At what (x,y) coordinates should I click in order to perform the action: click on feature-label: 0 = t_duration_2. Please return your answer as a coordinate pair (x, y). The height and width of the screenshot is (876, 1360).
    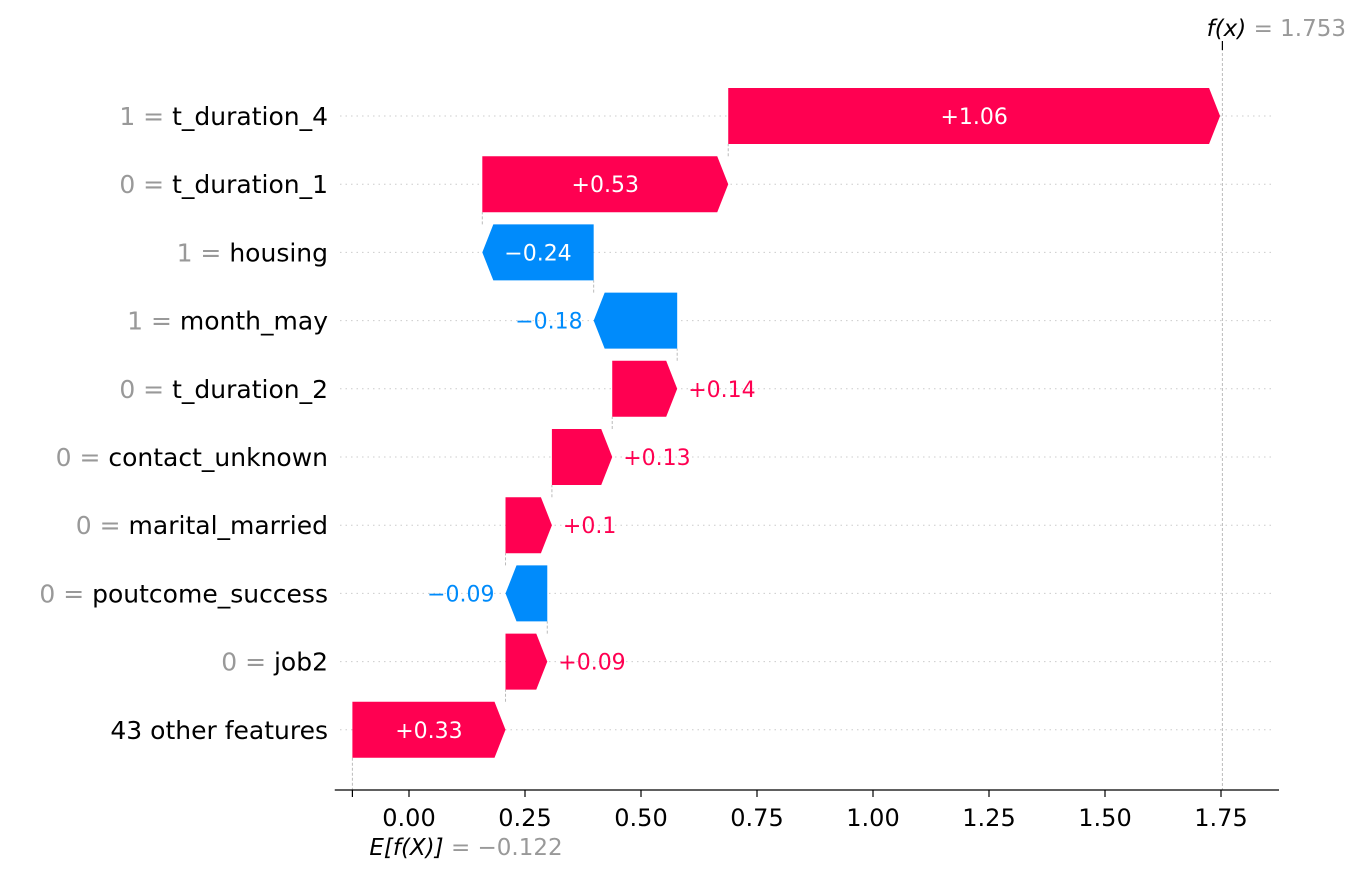
    Looking at the image, I should click on (223, 389).